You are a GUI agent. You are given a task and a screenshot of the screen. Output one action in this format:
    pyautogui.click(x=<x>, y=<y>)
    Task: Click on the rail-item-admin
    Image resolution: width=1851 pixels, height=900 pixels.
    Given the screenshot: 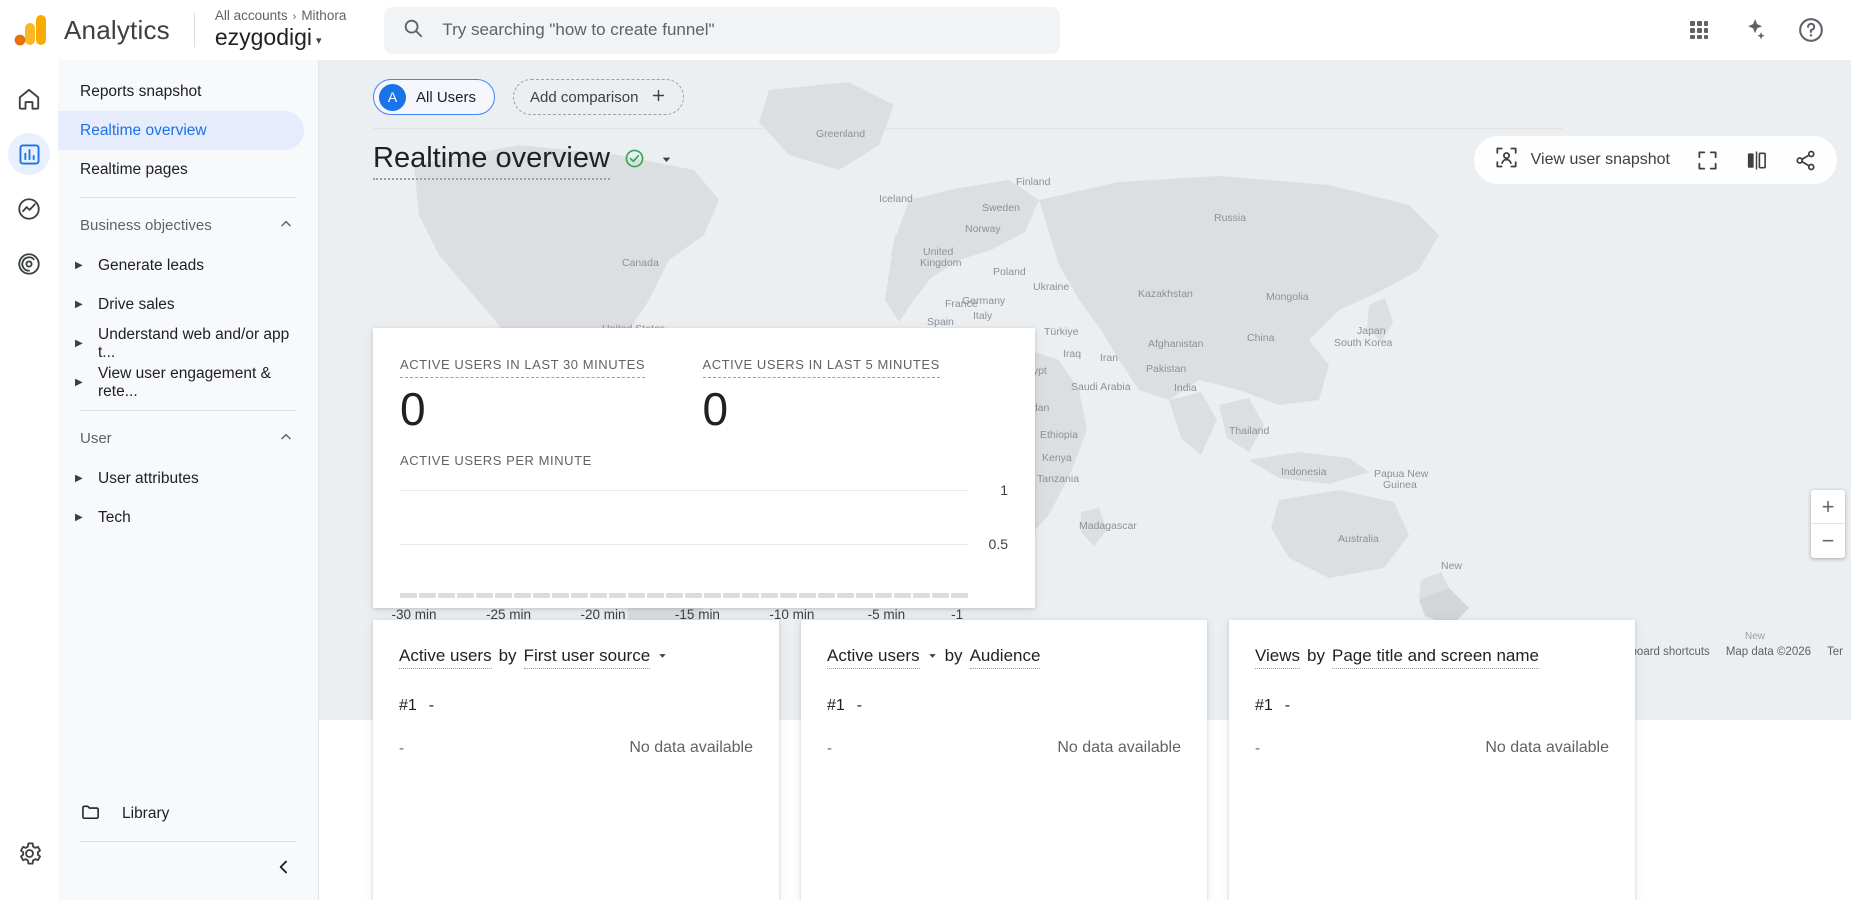 What is the action you would take?
    pyautogui.click(x=29, y=853)
    